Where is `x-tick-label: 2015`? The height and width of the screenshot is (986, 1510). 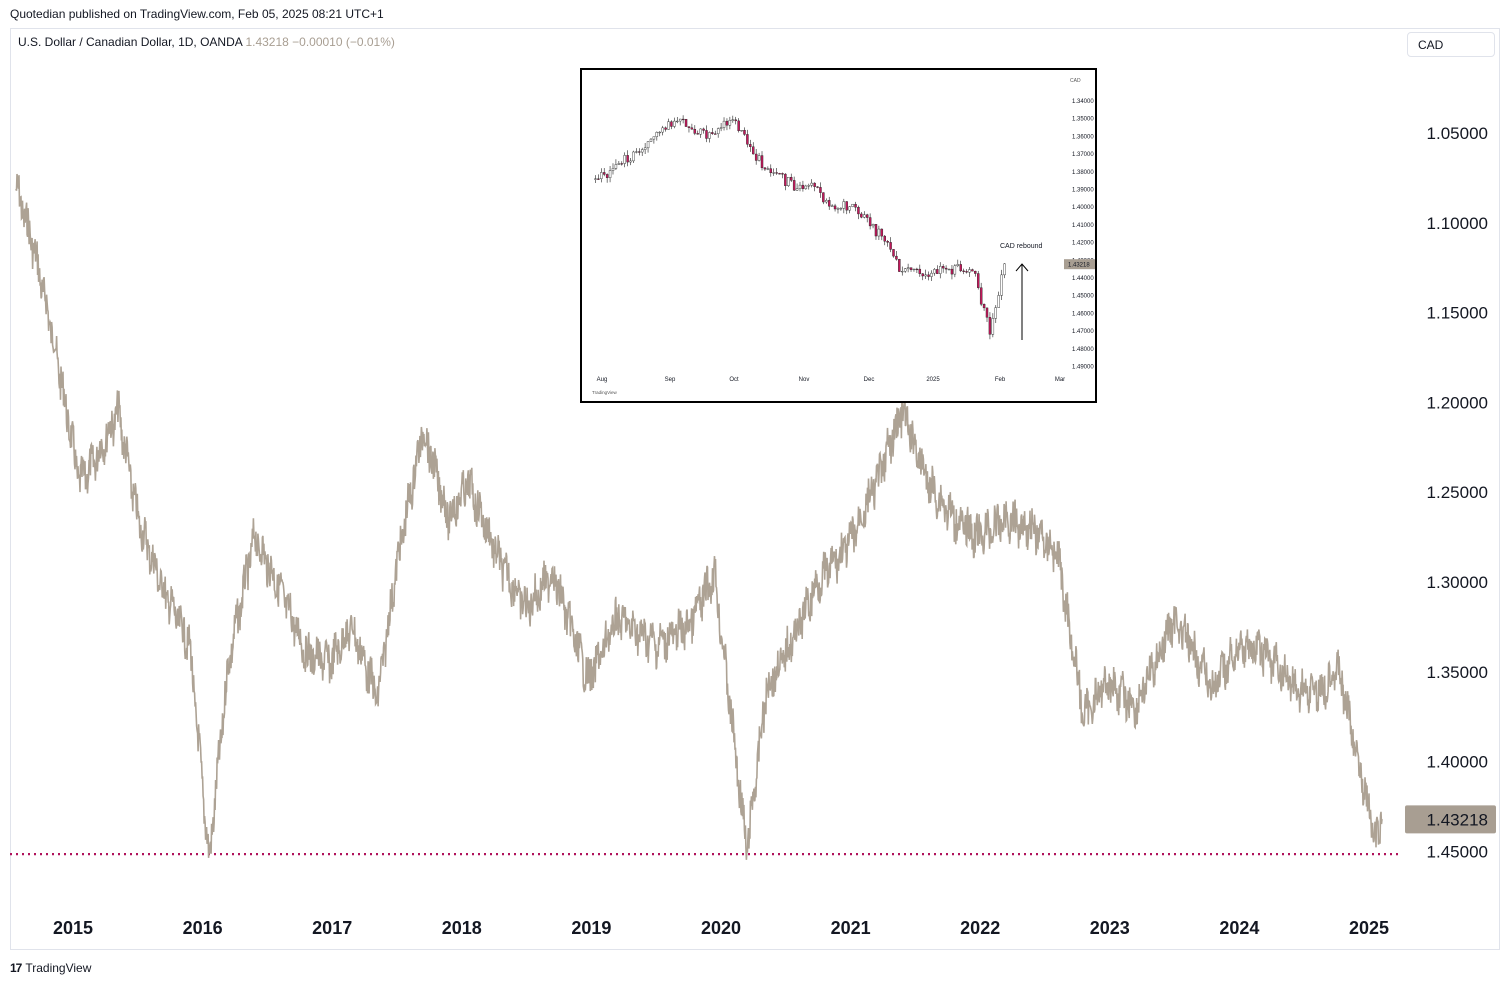 x-tick-label: 2015 is located at coordinates (73, 928).